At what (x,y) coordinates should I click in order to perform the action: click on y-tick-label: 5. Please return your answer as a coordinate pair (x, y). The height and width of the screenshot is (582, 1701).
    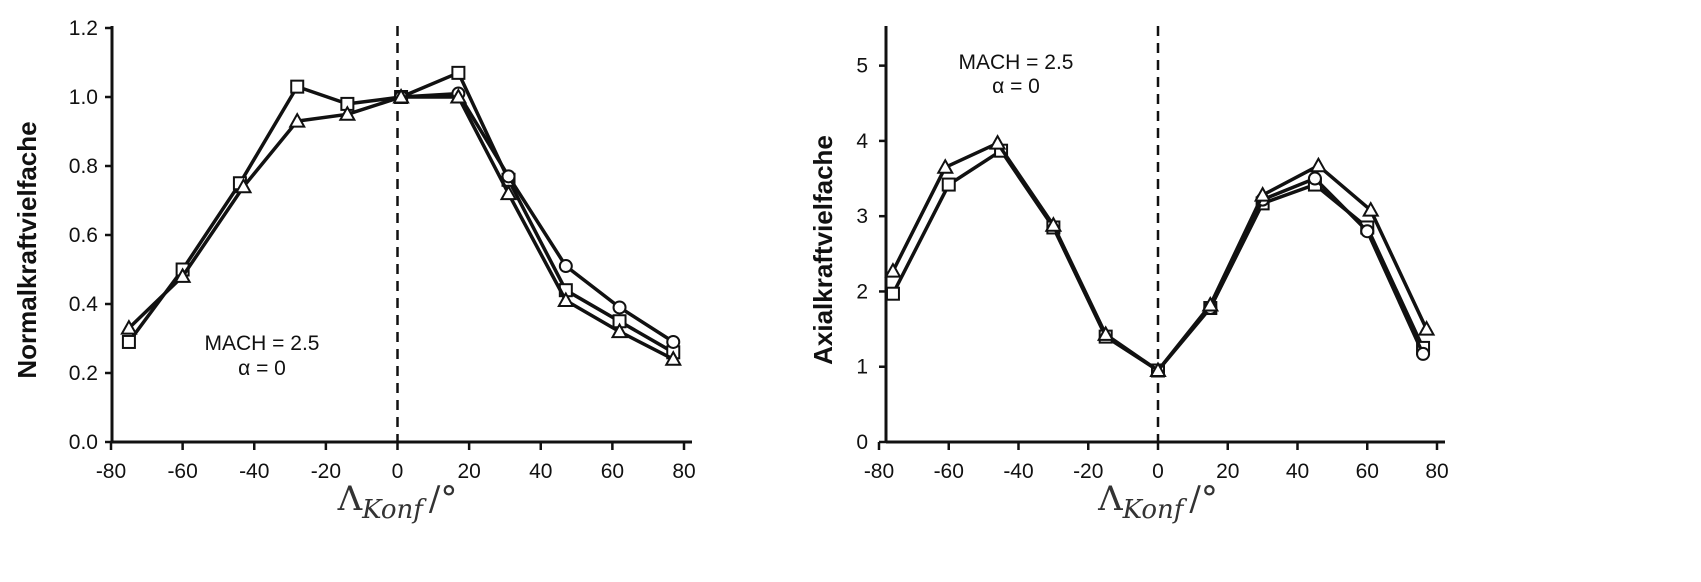
    Looking at the image, I should click on (862, 66).